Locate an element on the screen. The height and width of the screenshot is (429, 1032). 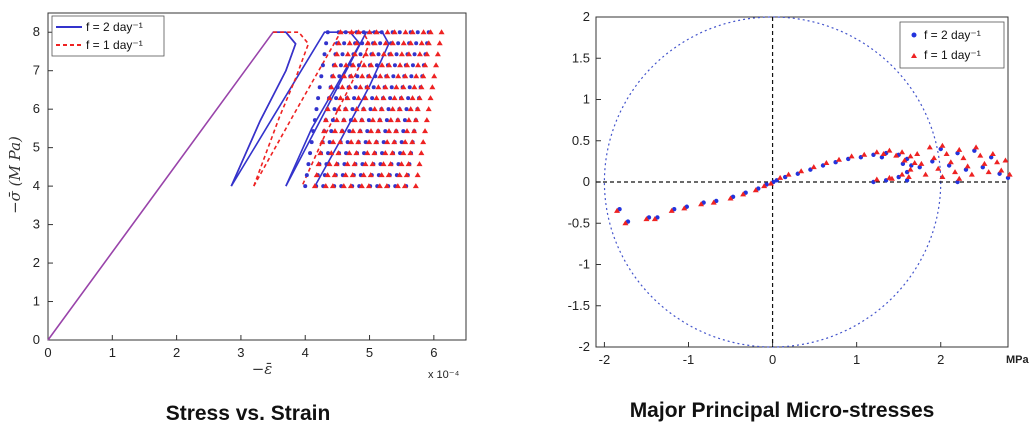
right-legend-label-f1: f = 1 day⁻¹ is located at coordinates (952, 55).